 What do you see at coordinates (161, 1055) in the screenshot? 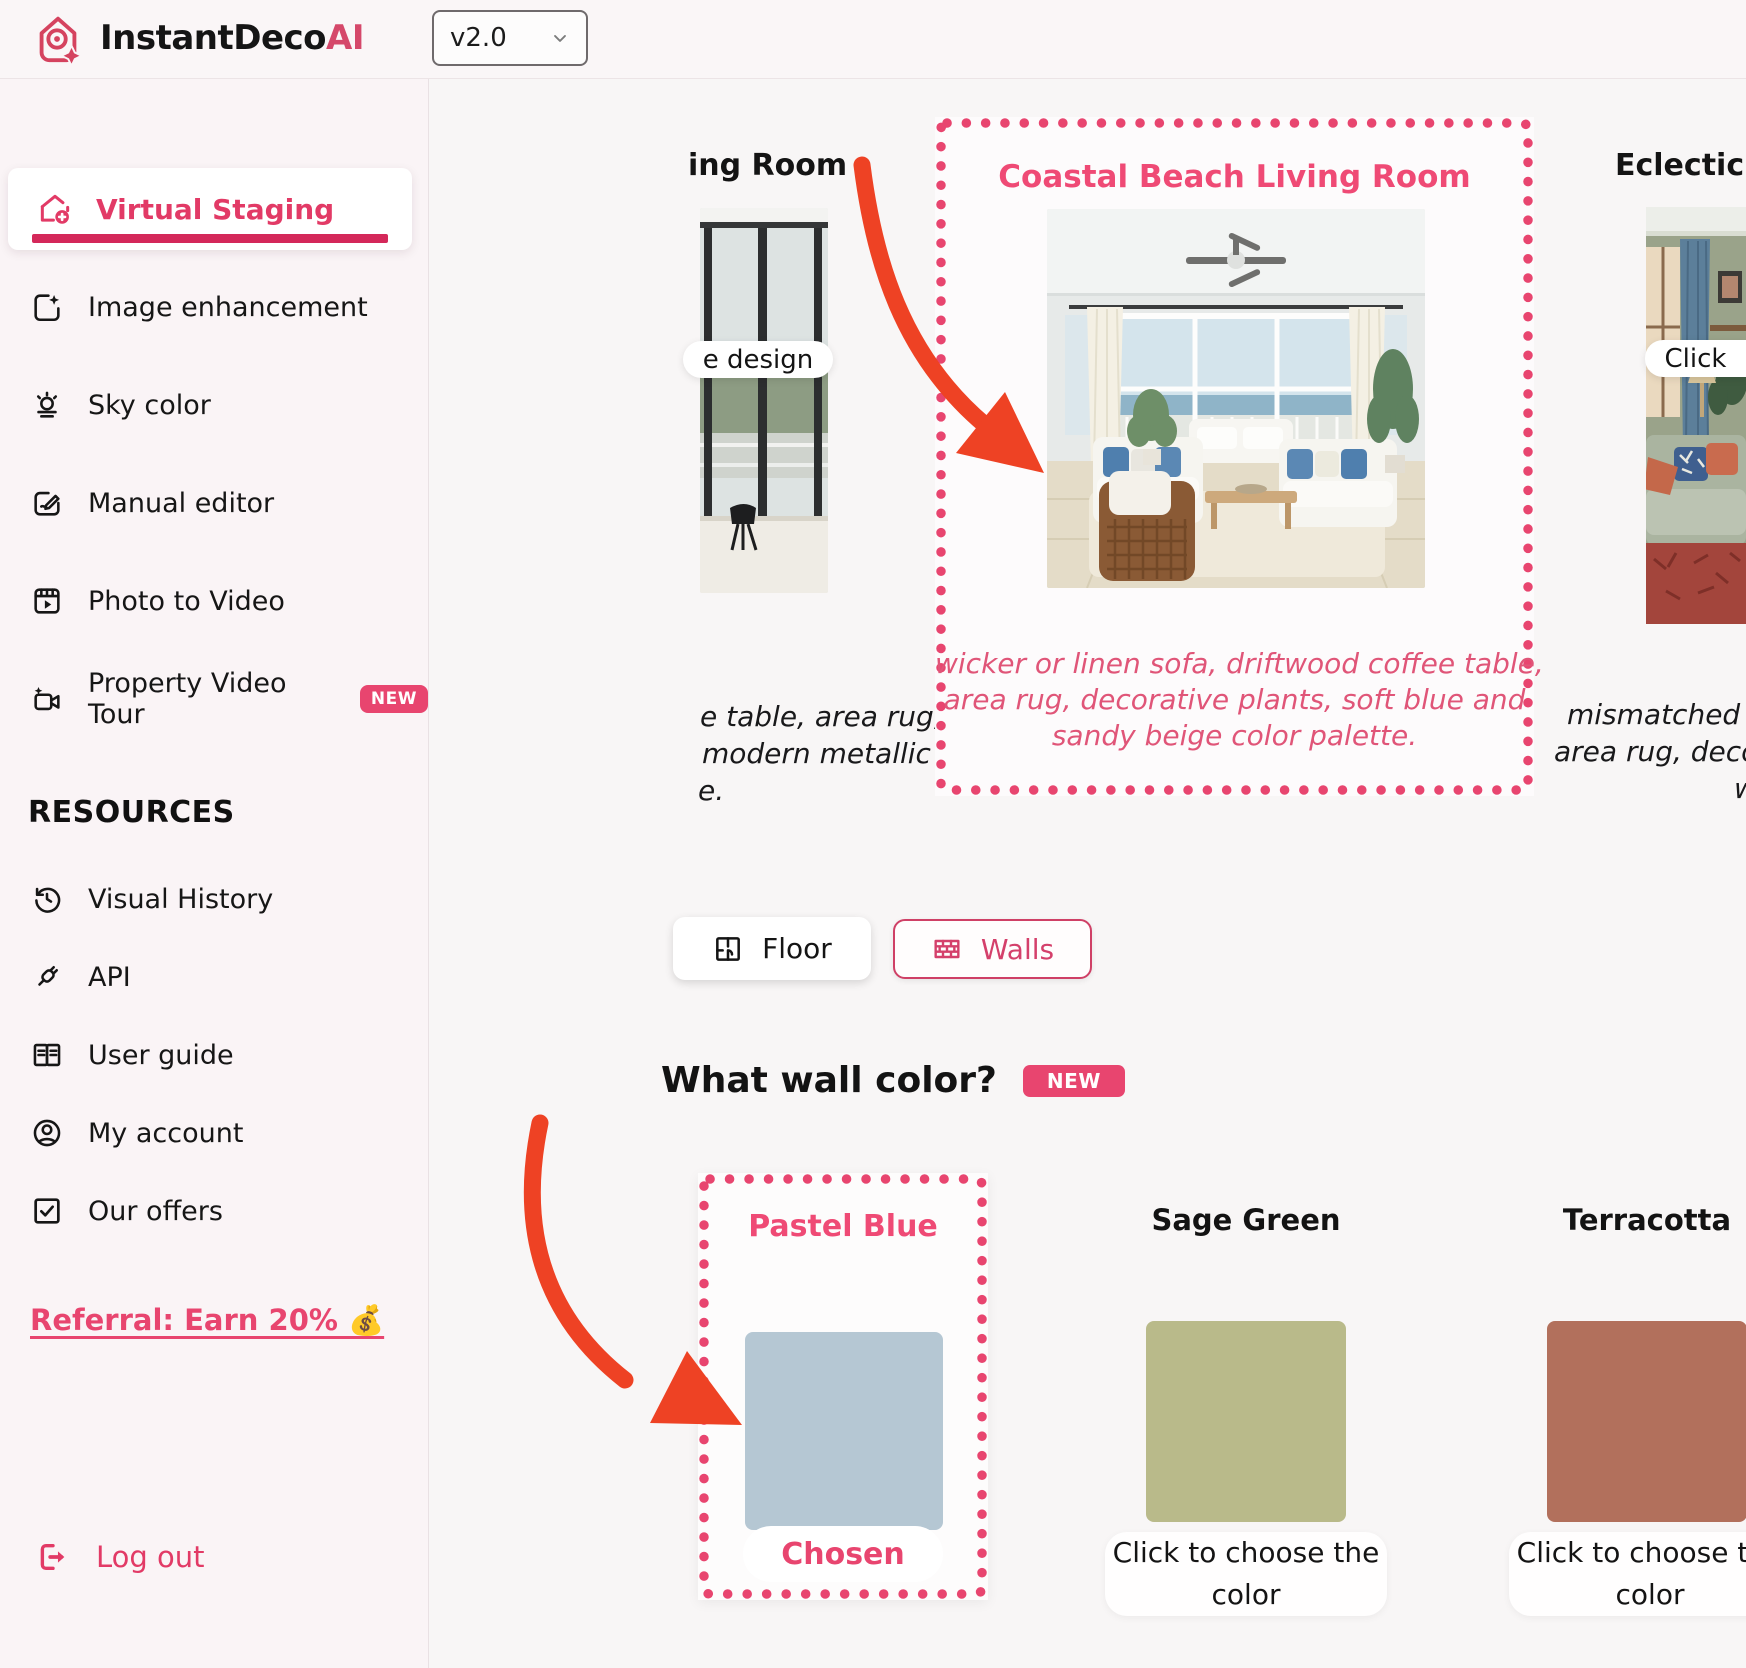
I see `sidebar-item-label: User guide` at bounding box center [161, 1055].